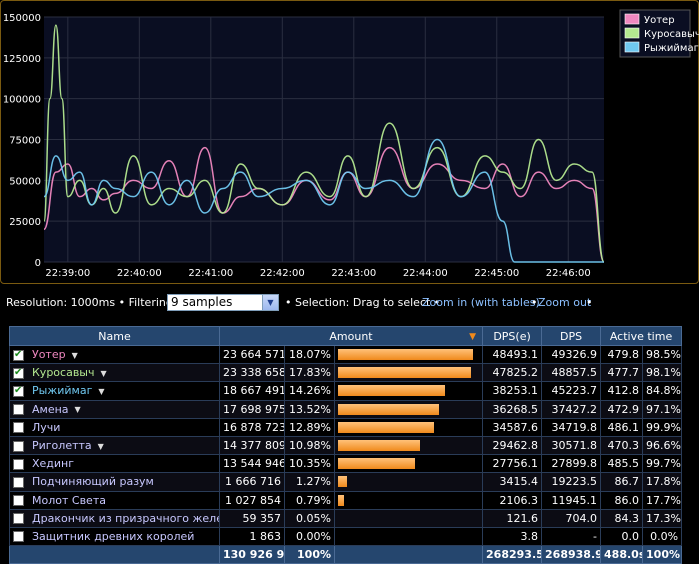  What do you see at coordinates (114, 354) in the screenshot?
I see `row-name-cell: Уотер ▼` at bounding box center [114, 354].